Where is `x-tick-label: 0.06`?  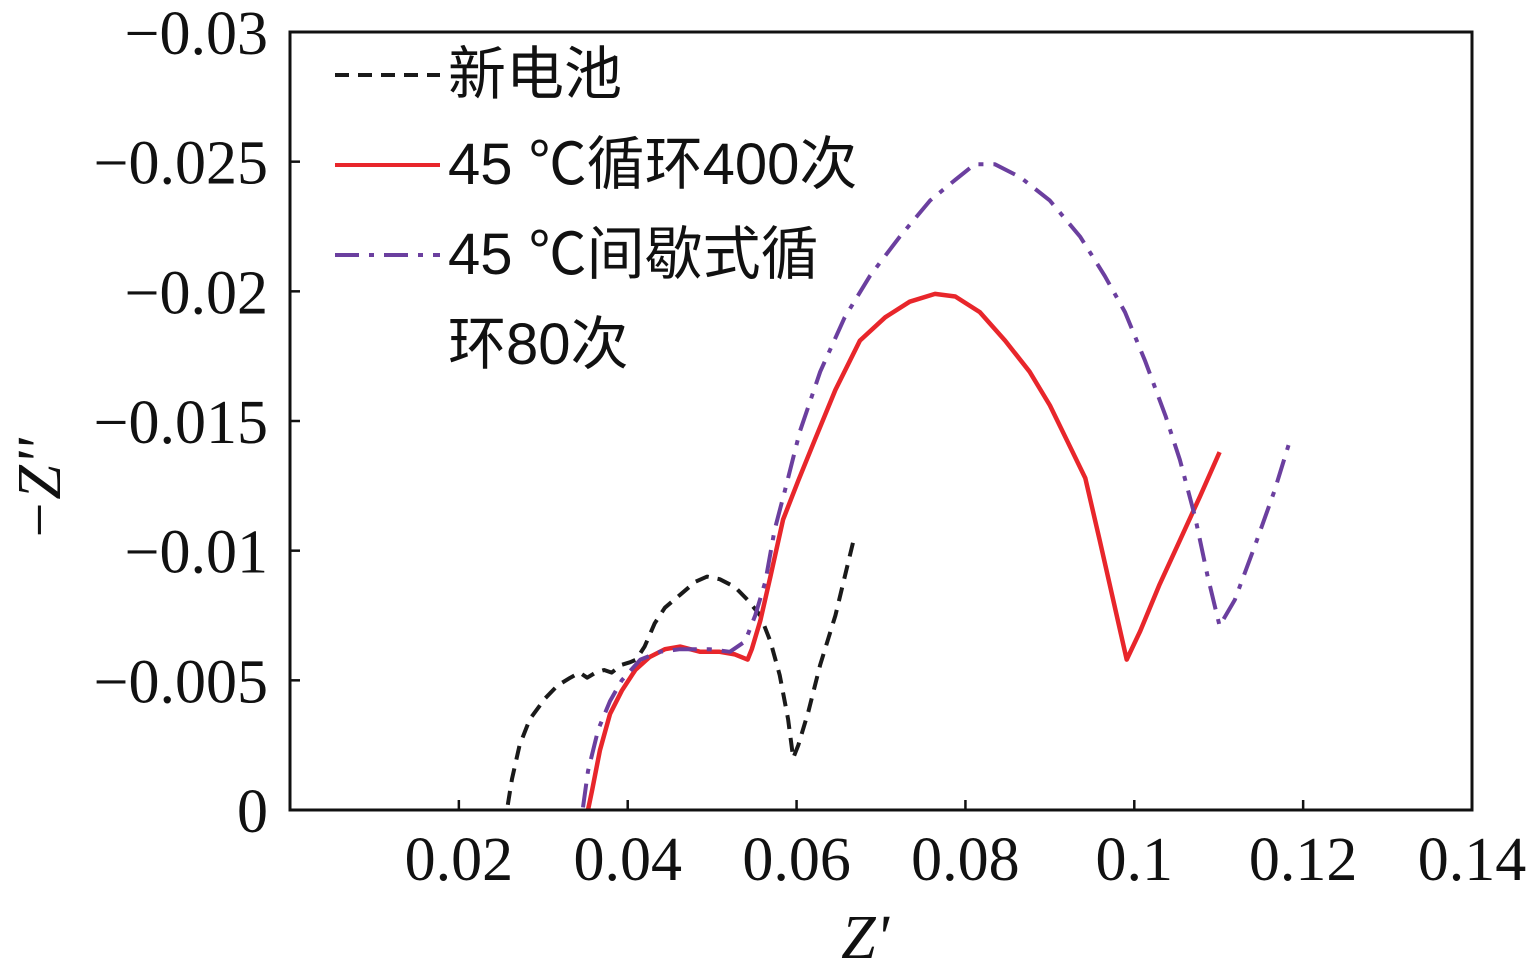 x-tick-label: 0.06 is located at coordinates (796, 860).